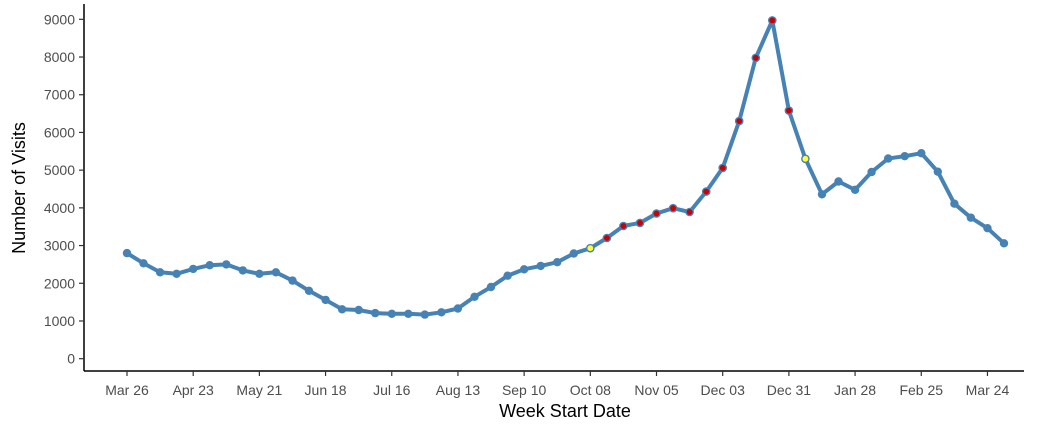  What do you see at coordinates (565, 411) in the screenshot?
I see `x-axis-title: Week Start Date` at bounding box center [565, 411].